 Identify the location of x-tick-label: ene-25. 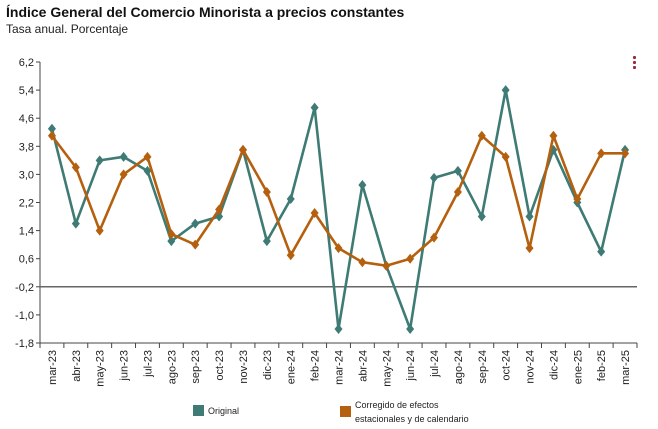
(578, 367).